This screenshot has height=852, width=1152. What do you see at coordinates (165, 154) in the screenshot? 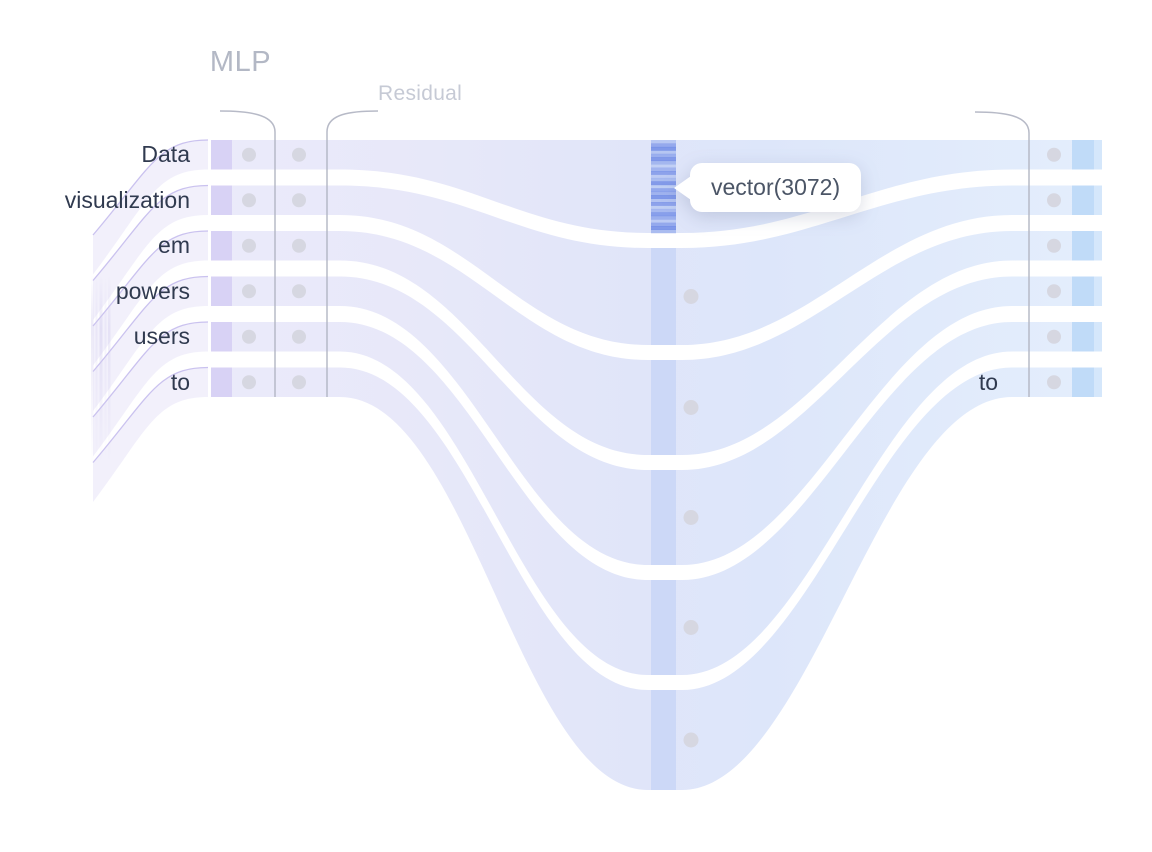
I see `token-label-Data: Data` at bounding box center [165, 154].